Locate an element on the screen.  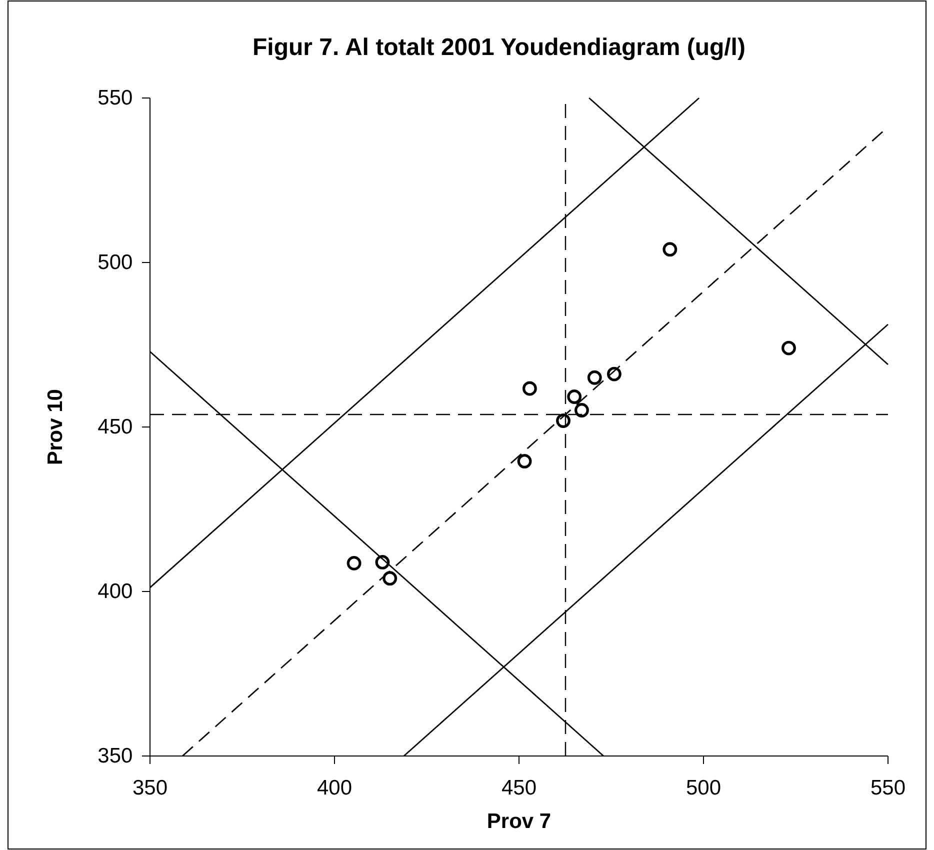
y-tick-label: 400 is located at coordinates (115, 592).